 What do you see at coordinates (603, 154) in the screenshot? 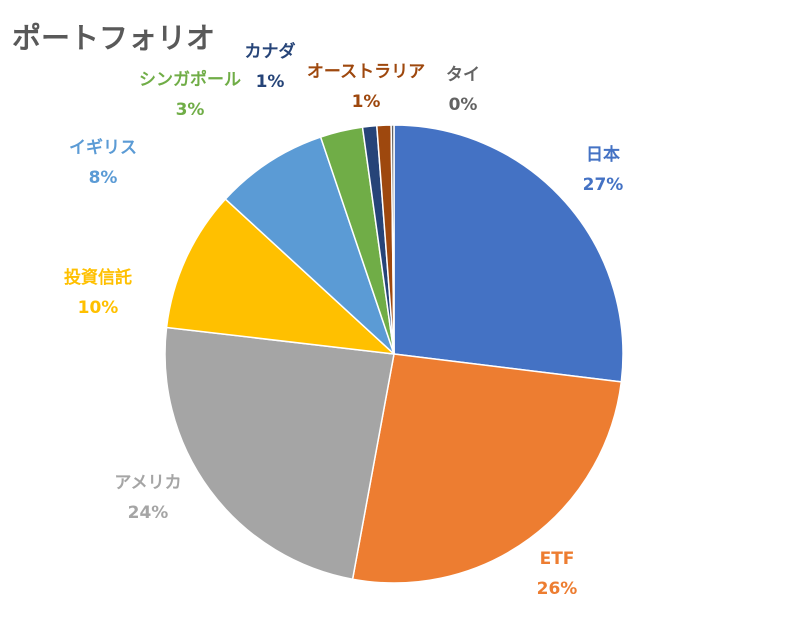
I see `data-label-name-0: 日本` at bounding box center [603, 154].